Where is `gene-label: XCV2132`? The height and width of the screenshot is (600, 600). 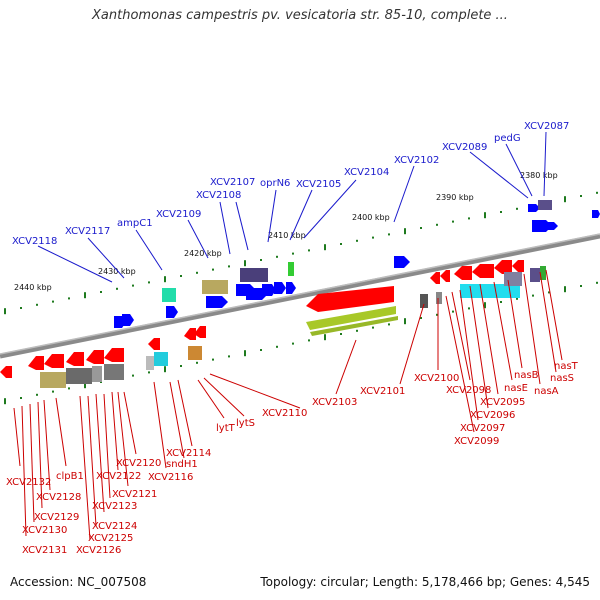
gene-label: XCV2132 is located at coordinates (28, 482).